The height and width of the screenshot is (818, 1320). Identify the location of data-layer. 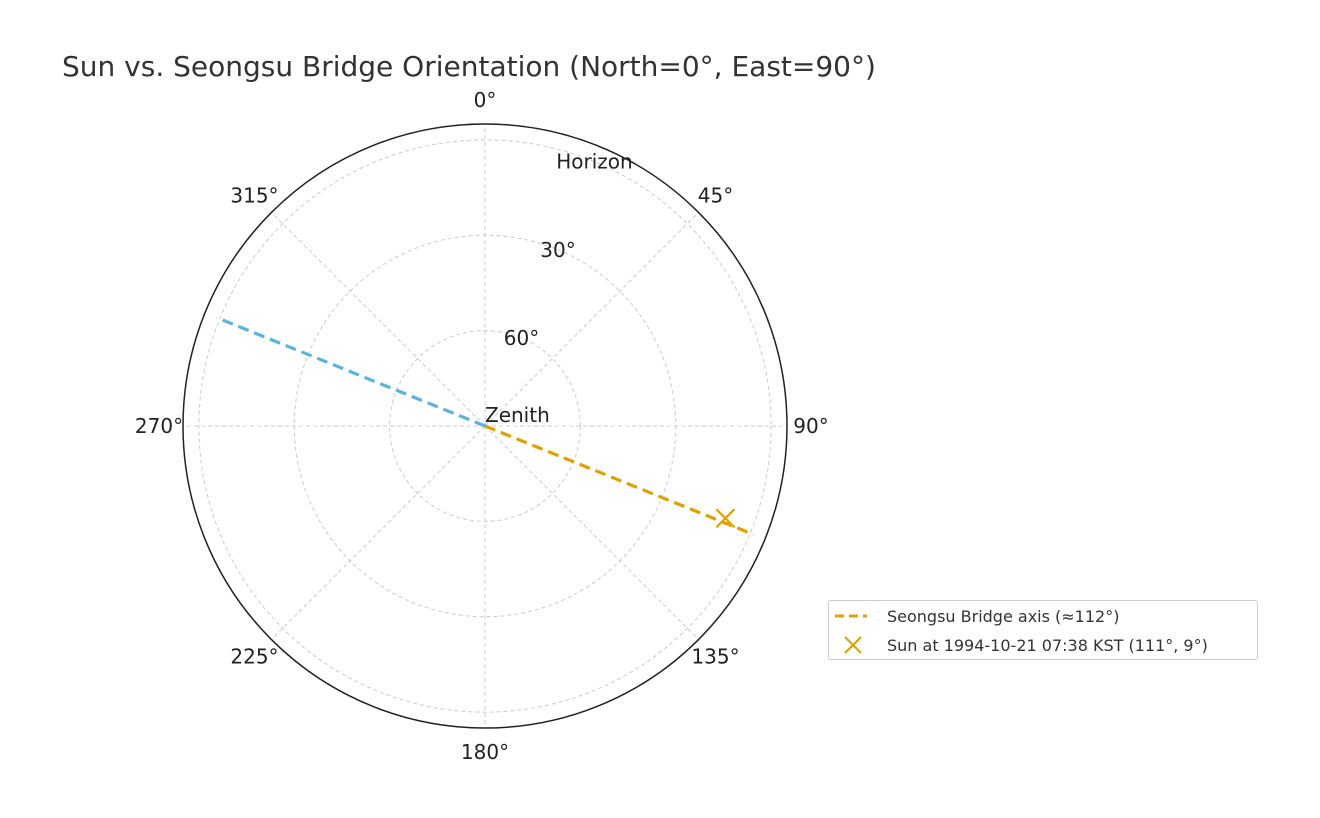
(485, 426).